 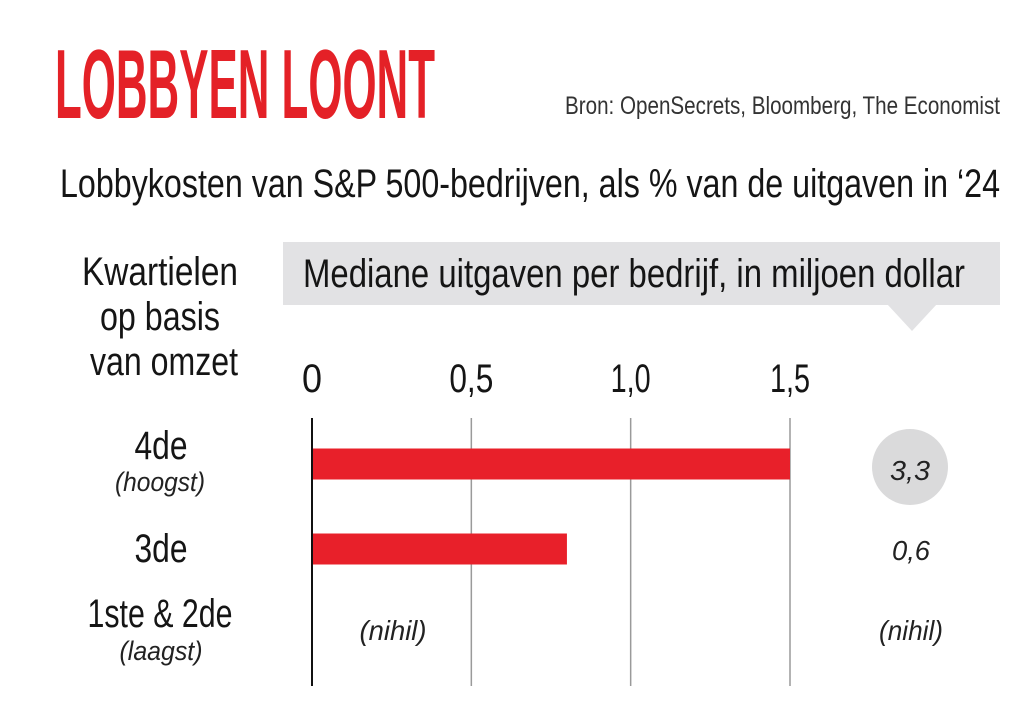 I want to click on side-column: 3,3 0,6 (nihil), so click(x=910, y=537).